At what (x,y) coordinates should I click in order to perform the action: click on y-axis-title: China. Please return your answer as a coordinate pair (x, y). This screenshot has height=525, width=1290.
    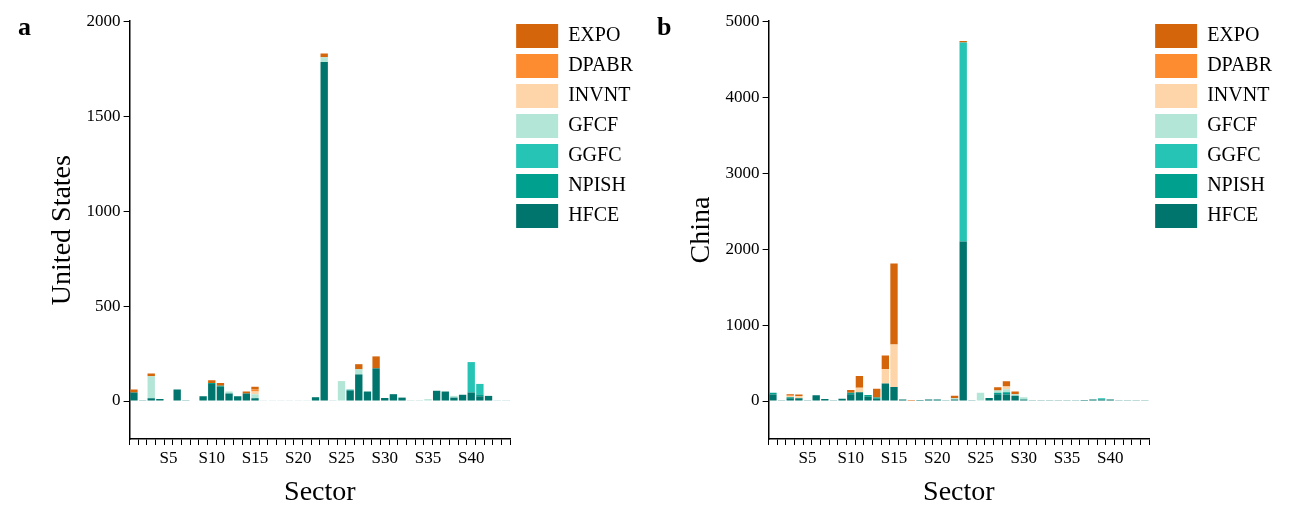
    Looking at the image, I should click on (700, 230).